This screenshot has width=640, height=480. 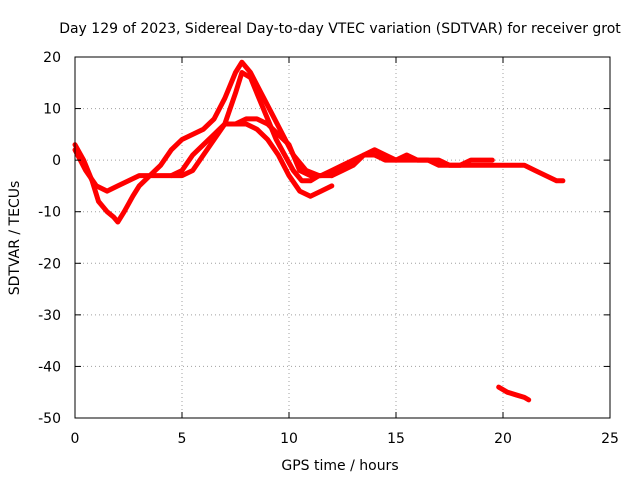 I want to click on x-tick-label: 25, so click(x=610, y=439).